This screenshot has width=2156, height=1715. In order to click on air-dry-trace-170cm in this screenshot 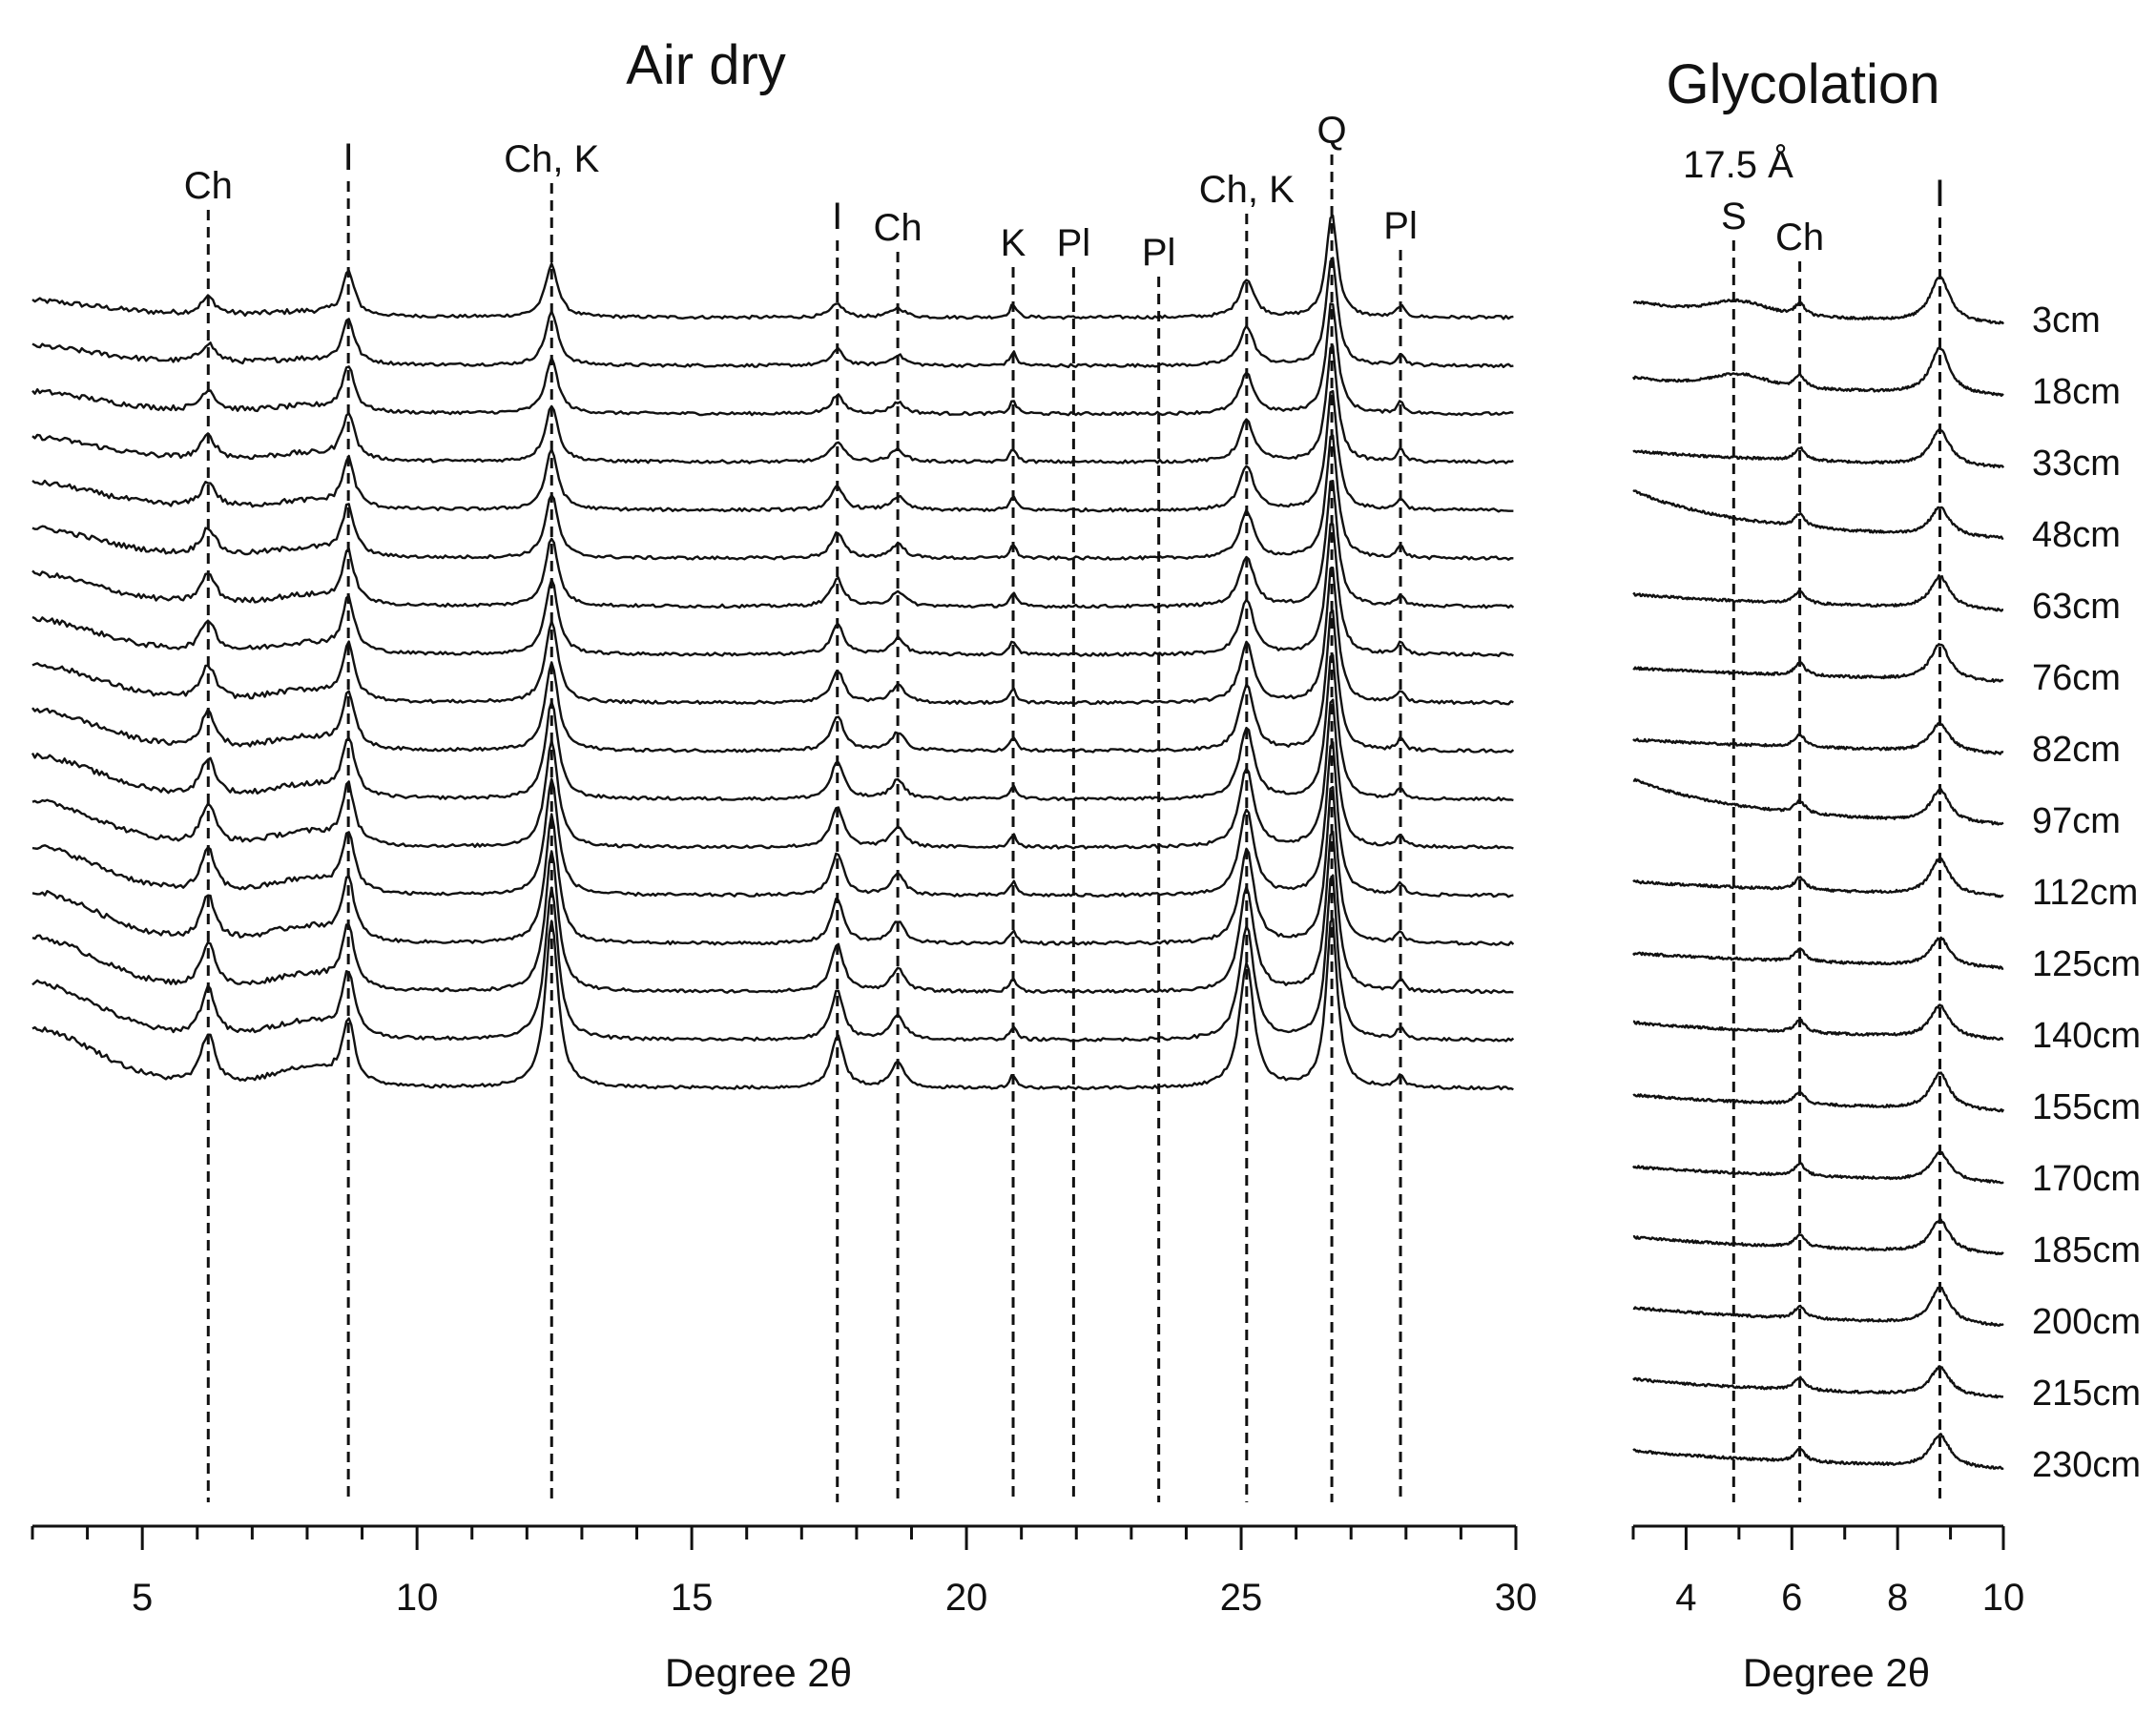, I will do `click(772, 820)`.